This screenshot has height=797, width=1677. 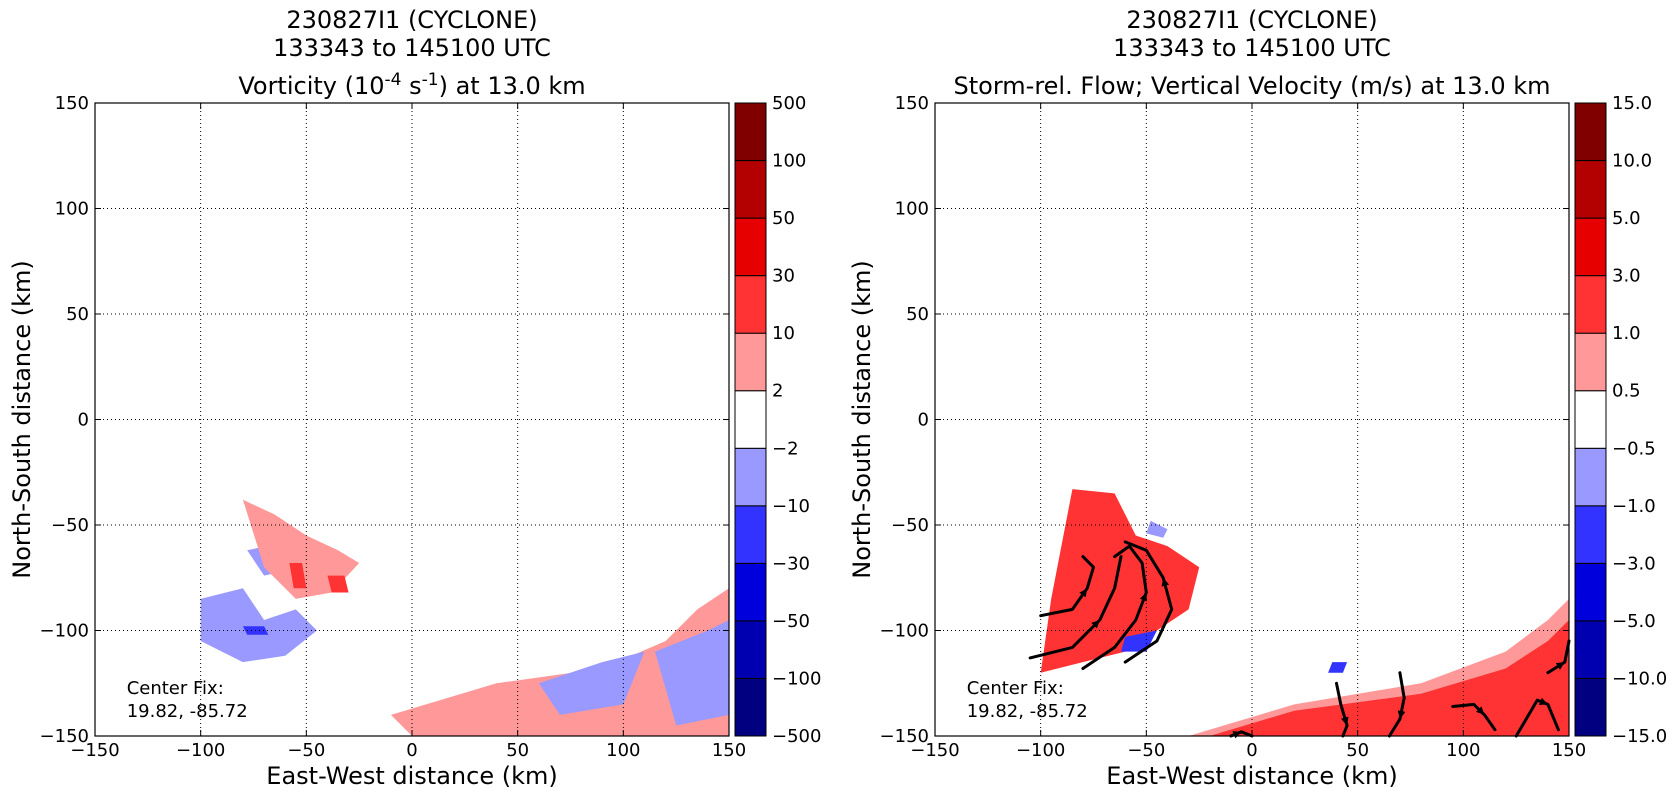 What do you see at coordinates (796, 736) in the screenshot?
I see `colorbar-label: −500` at bounding box center [796, 736].